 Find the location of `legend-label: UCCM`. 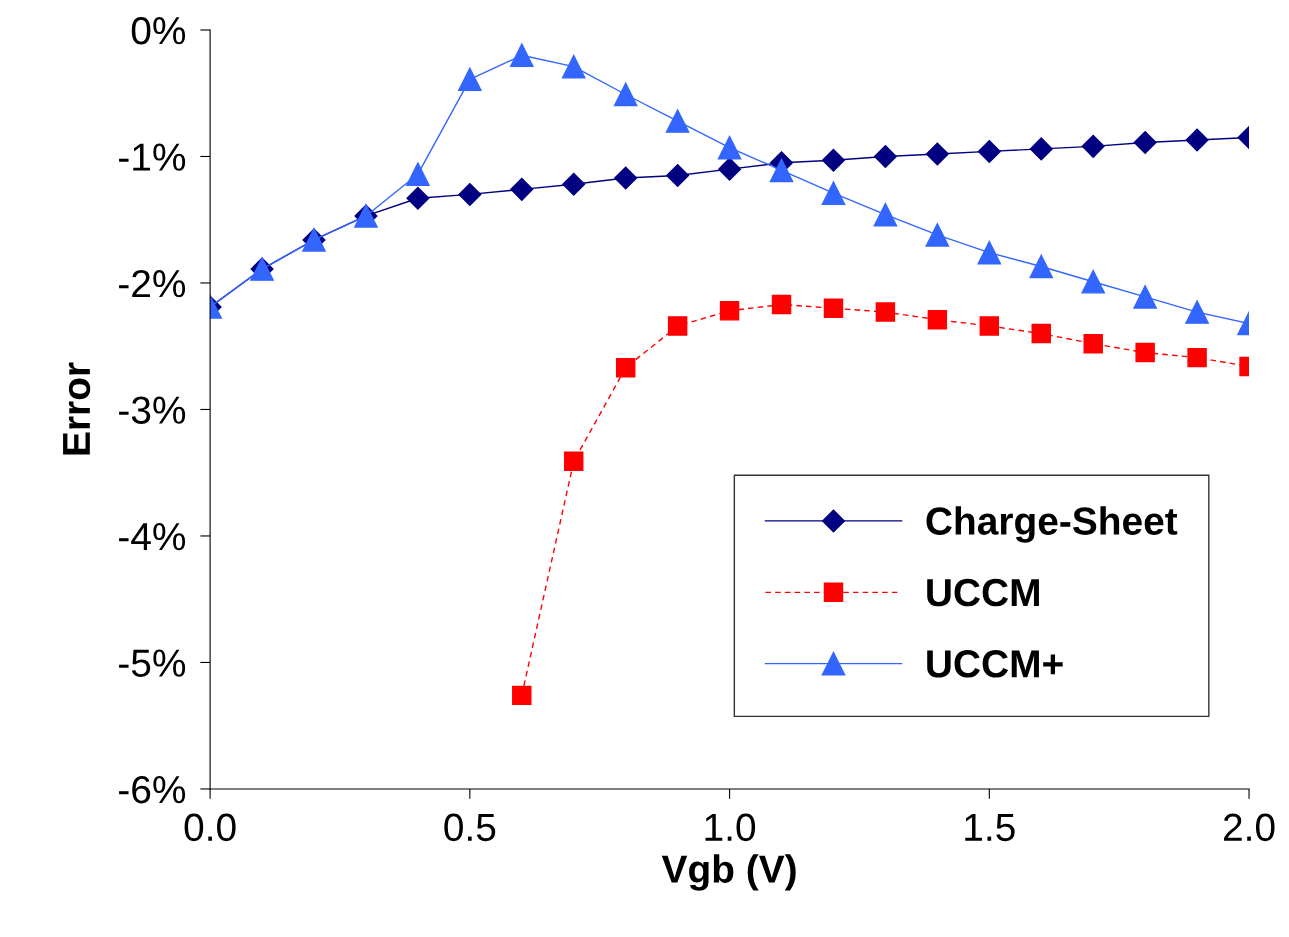

legend-label: UCCM is located at coordinates (983, 592).